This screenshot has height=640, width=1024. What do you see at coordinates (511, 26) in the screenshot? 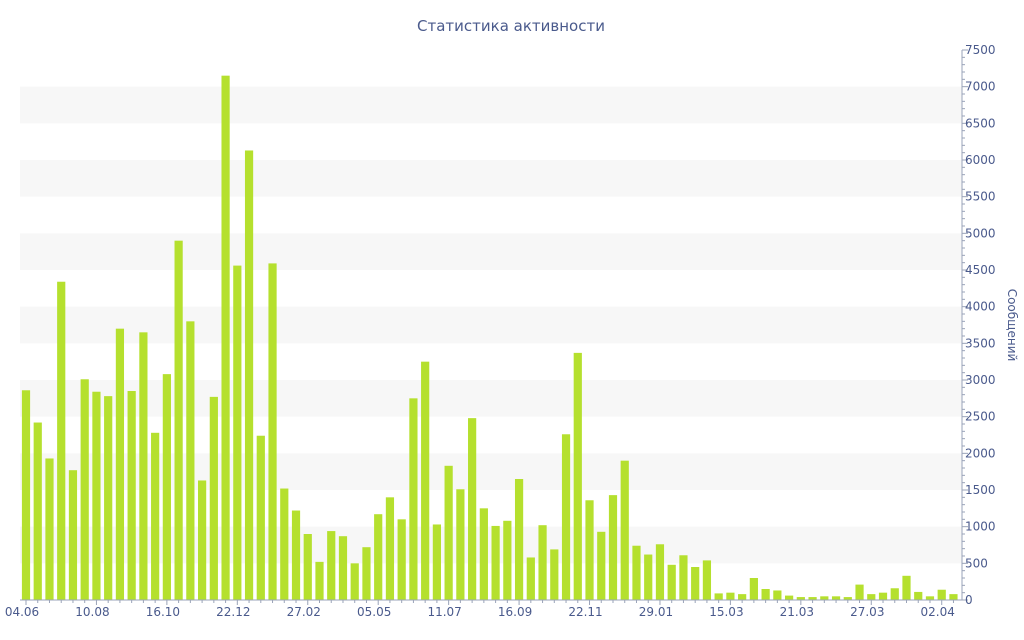
I see `chart-title: Статистика активности` at bounding box center [511, 26].